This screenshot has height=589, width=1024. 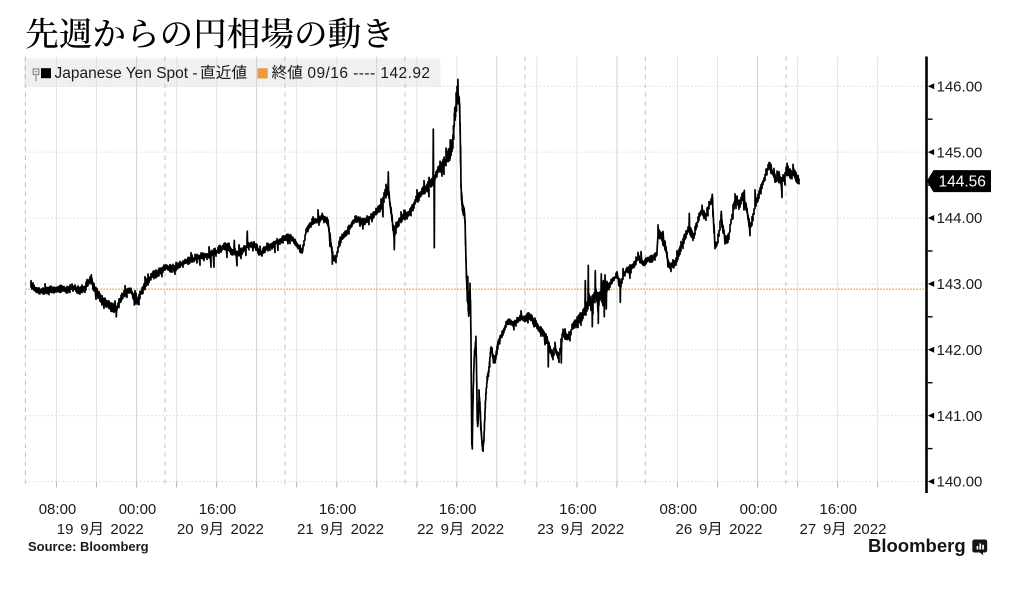 I want to click on svg-text: 146.00, so click(x=960, y=87).